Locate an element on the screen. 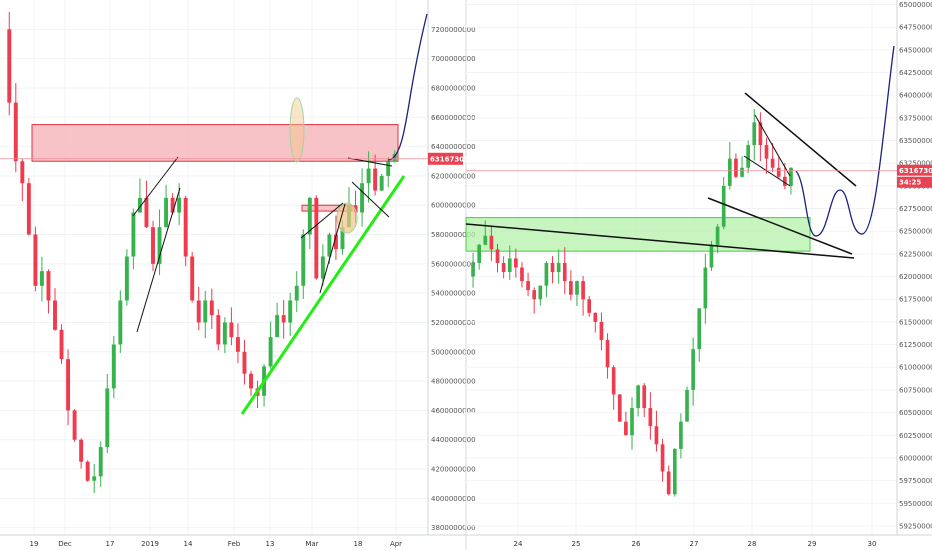 The width and height of the screenshot is (932, 550). right-price-tick-label: 5925000000 is located at coordinates (915, 526).